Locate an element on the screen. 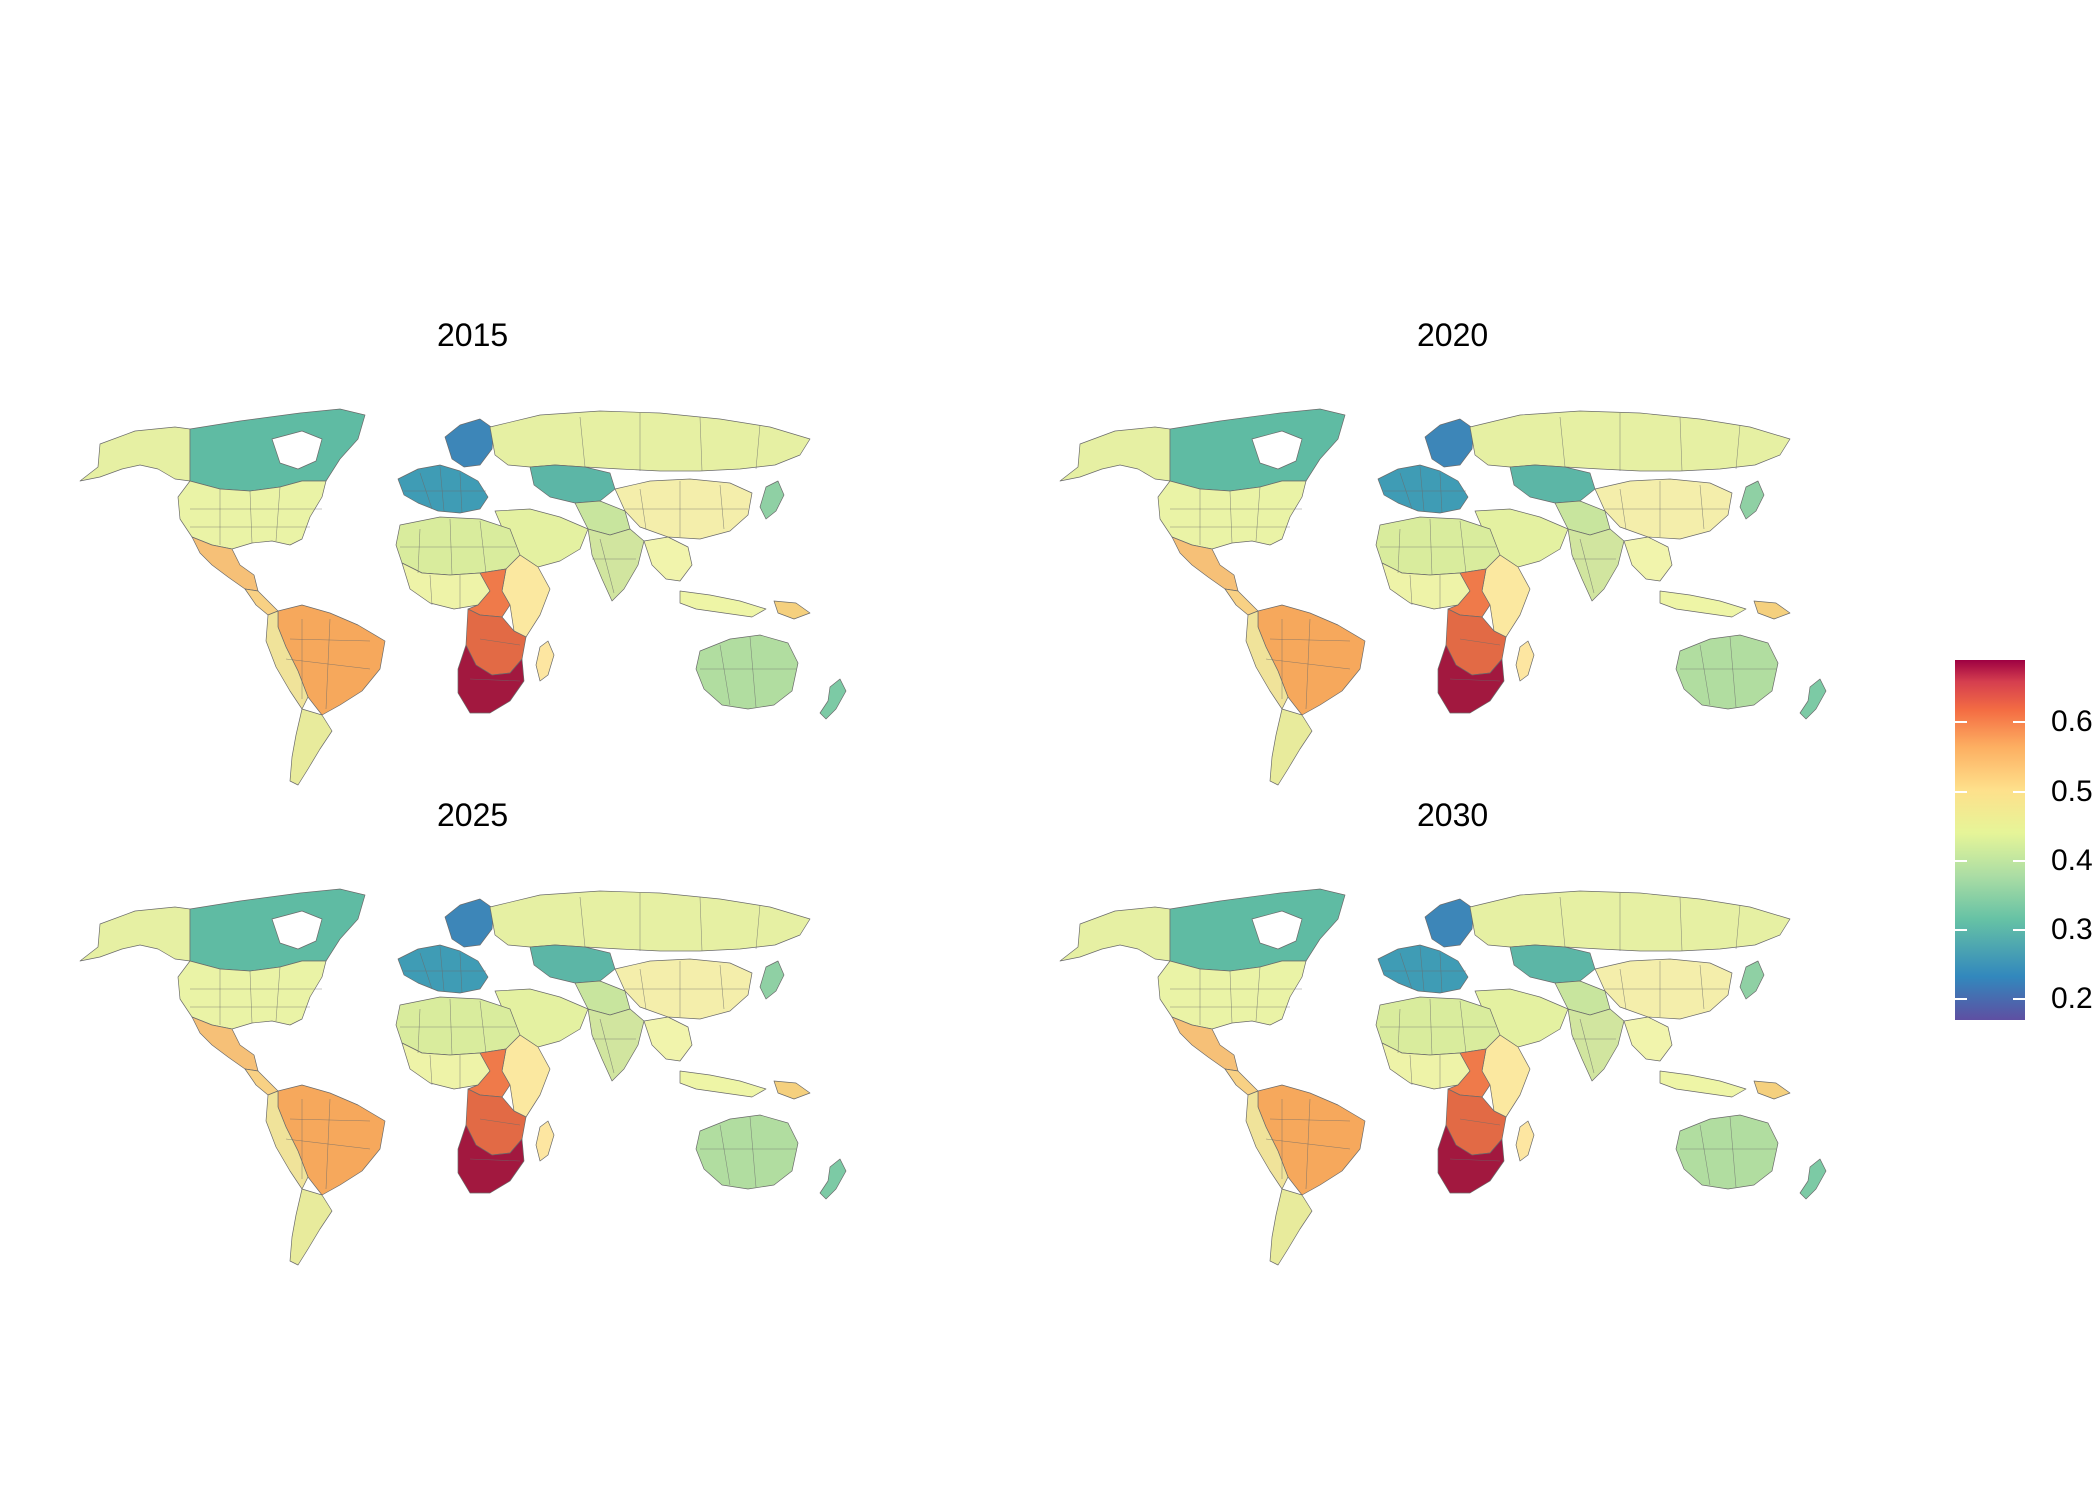  region-australia is located at coordinates (1727, 1152).